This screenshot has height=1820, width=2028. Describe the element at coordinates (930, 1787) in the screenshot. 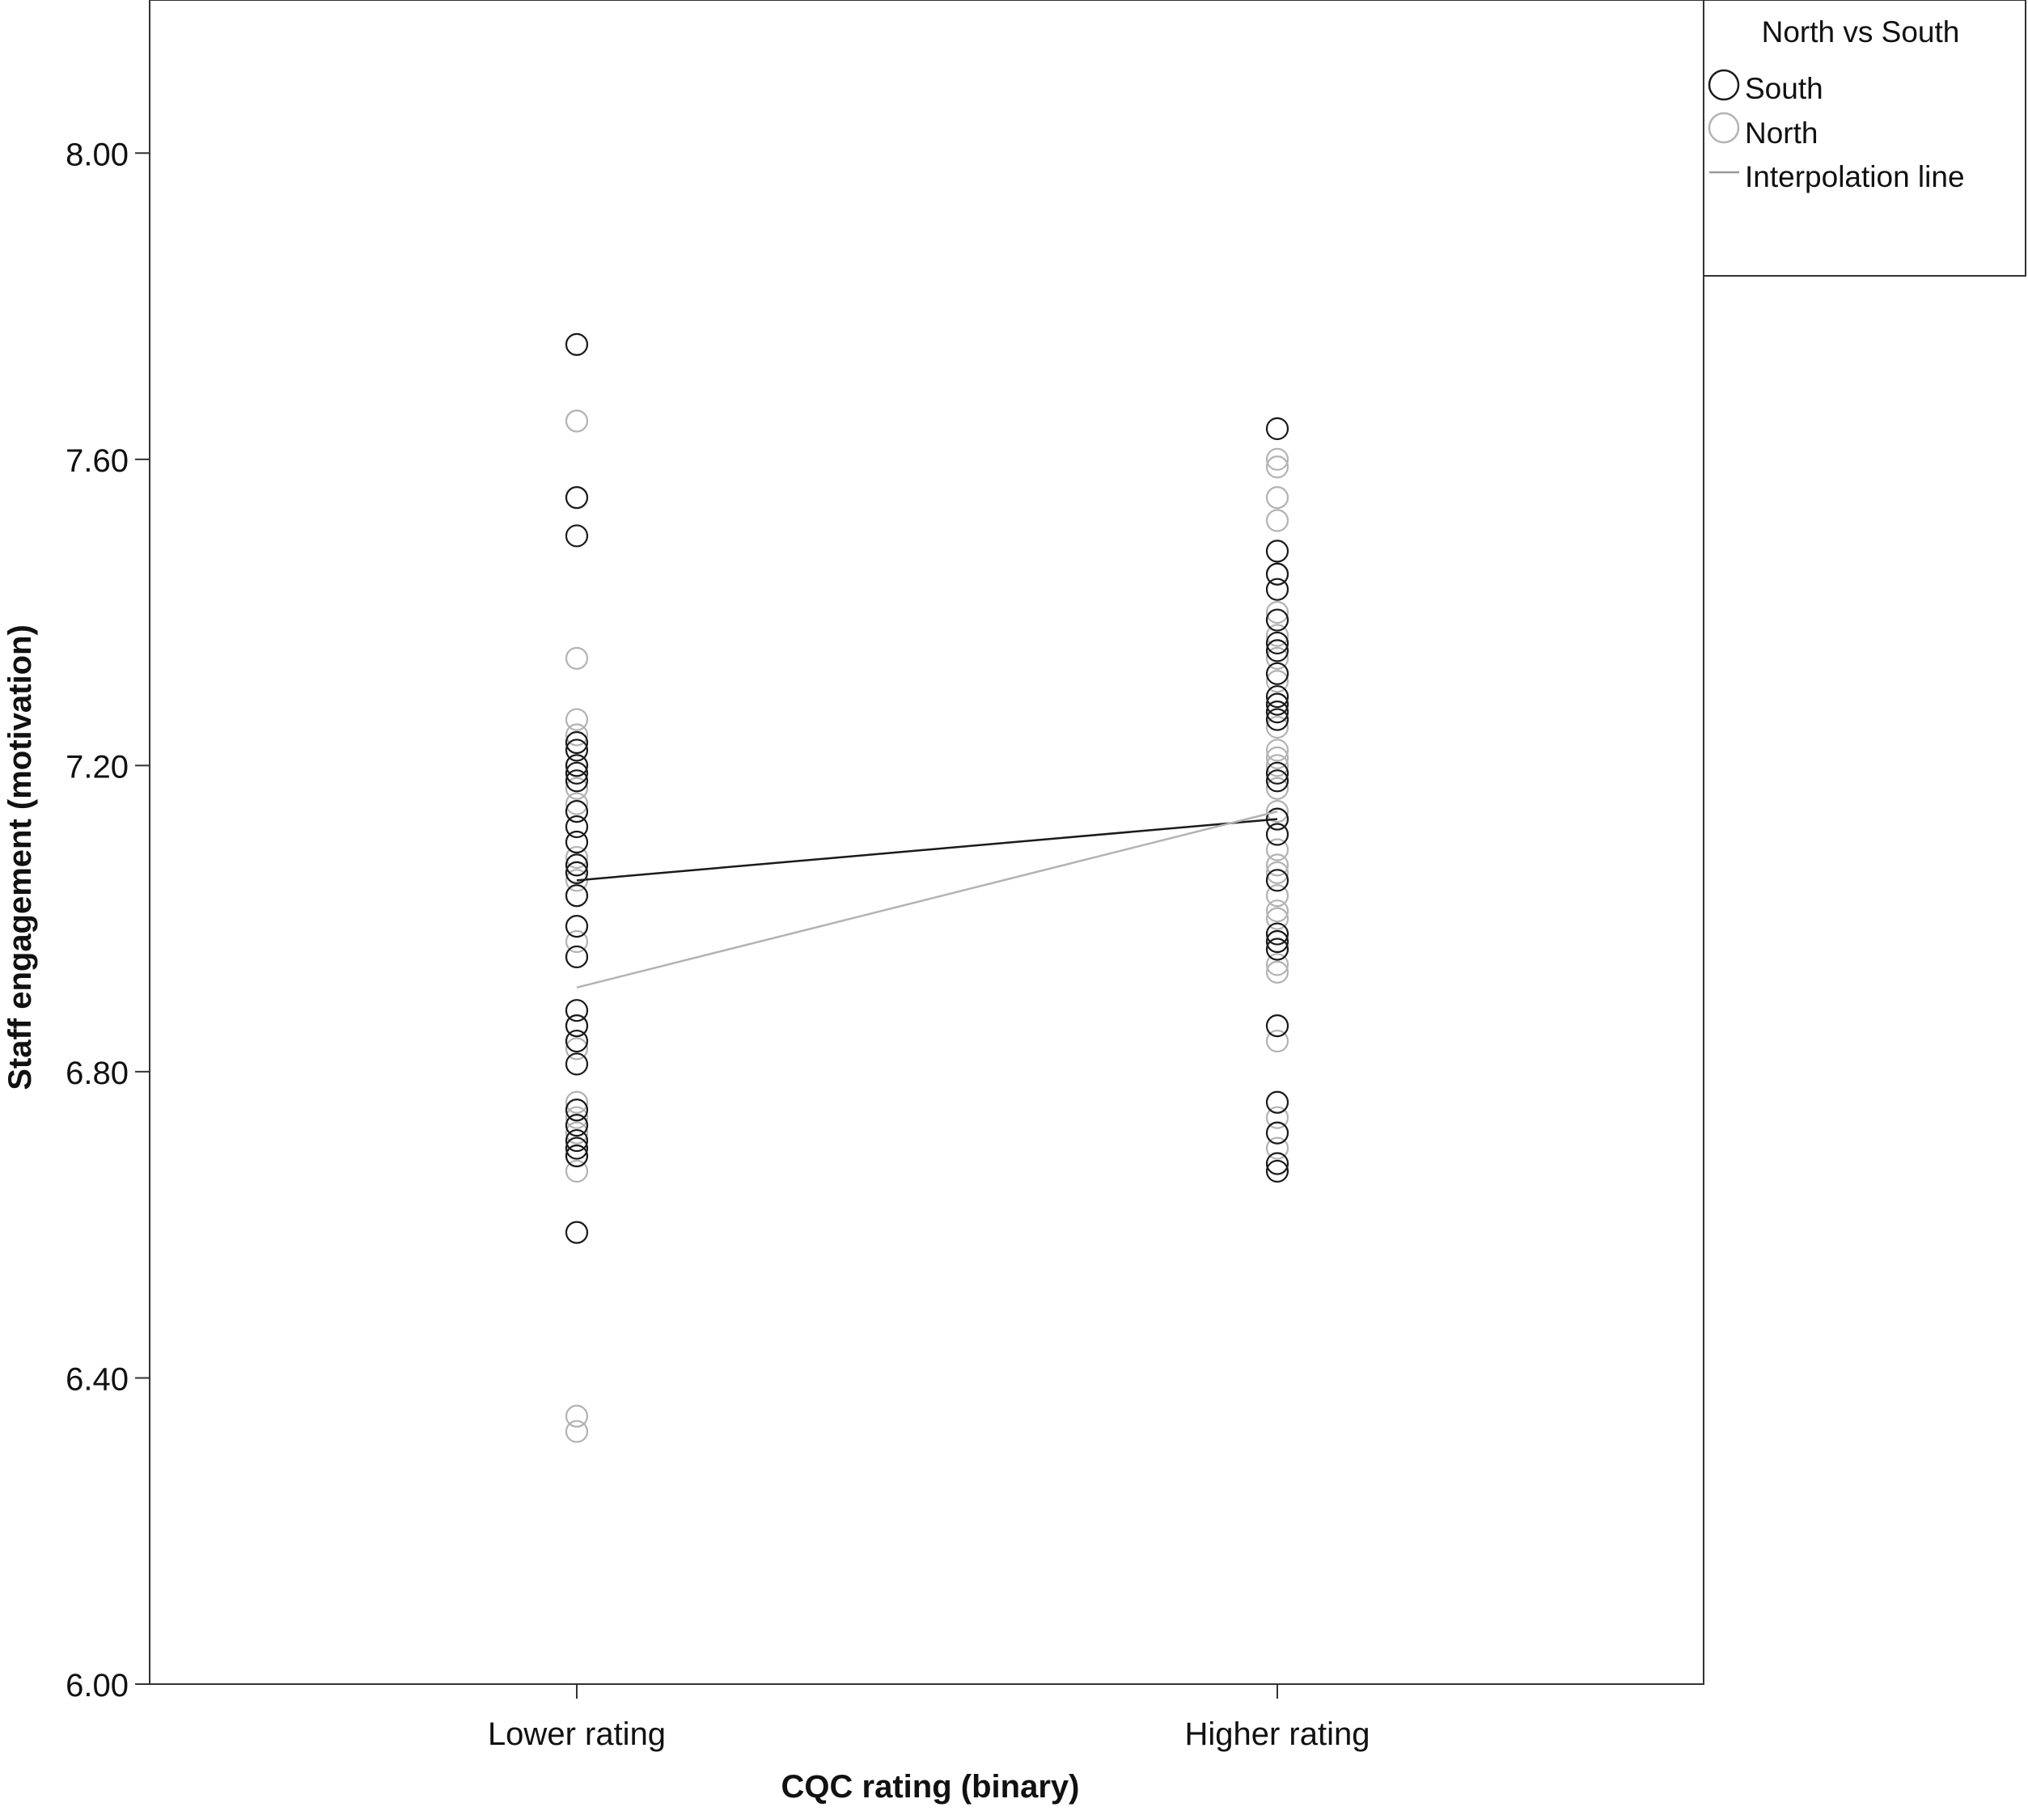

I see `x-axis-title: CQC rating (binary)` at that location.